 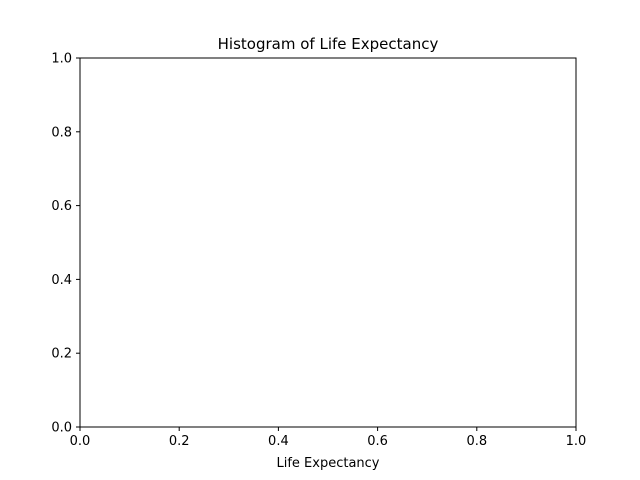 I want to click on x-tick-label: 0.6, so click(x=377, y=441).